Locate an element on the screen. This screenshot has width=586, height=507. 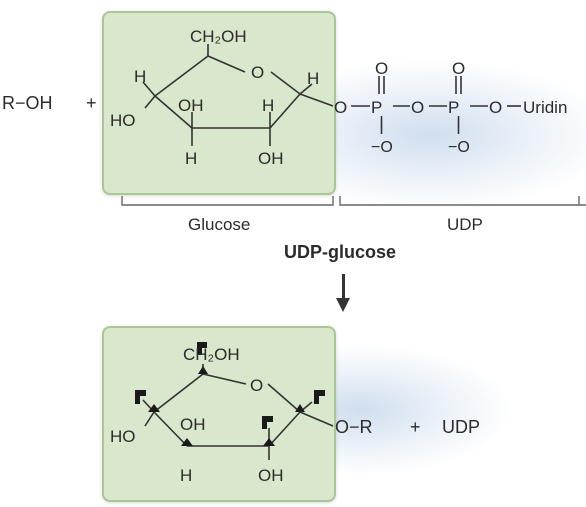
plus-sign-2: + is located at coordinates (415, 427).